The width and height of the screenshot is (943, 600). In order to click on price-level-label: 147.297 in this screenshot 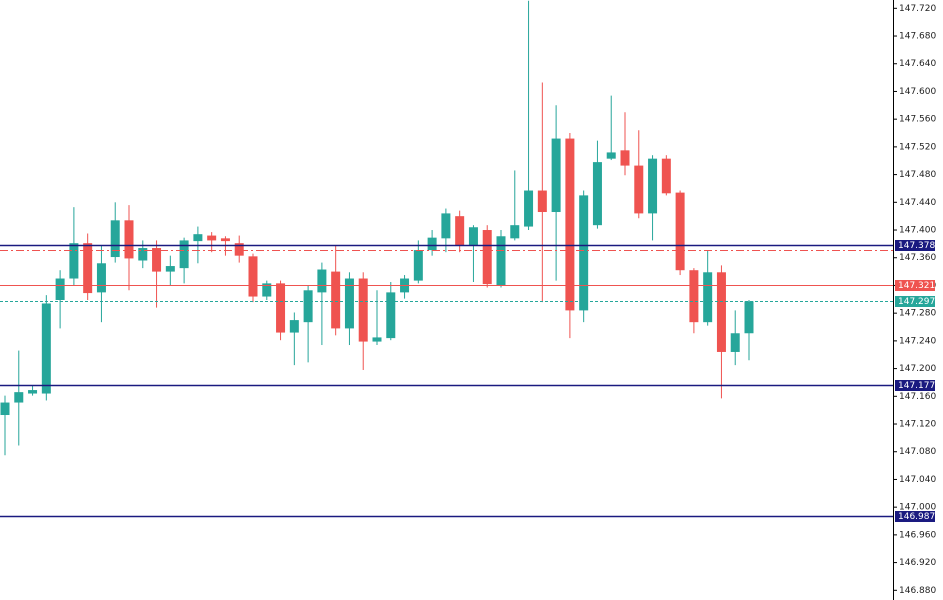, I will do `click(916, 302)`.